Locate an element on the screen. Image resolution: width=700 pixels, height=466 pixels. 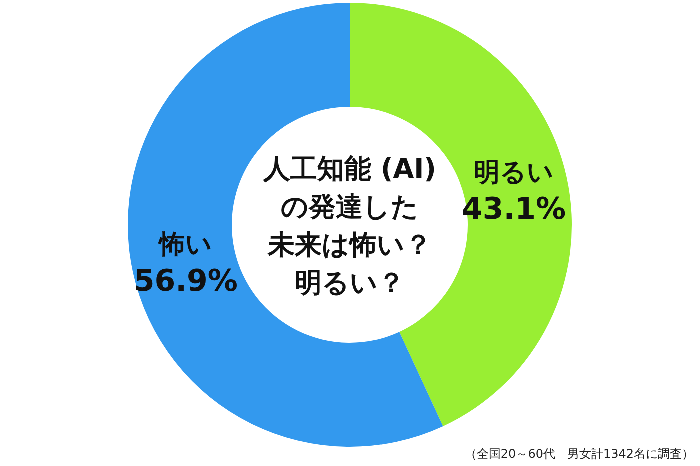
slice-label: 明るい is located at coordinates (514, 173).